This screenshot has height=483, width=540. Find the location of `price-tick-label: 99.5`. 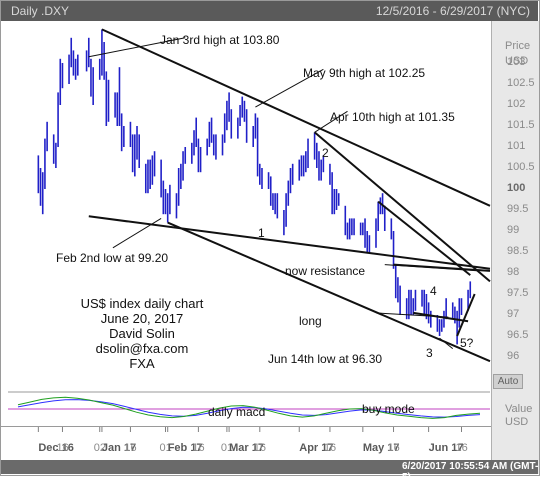

price-tick-label: 99.5 is located at coordinates (518, 209).